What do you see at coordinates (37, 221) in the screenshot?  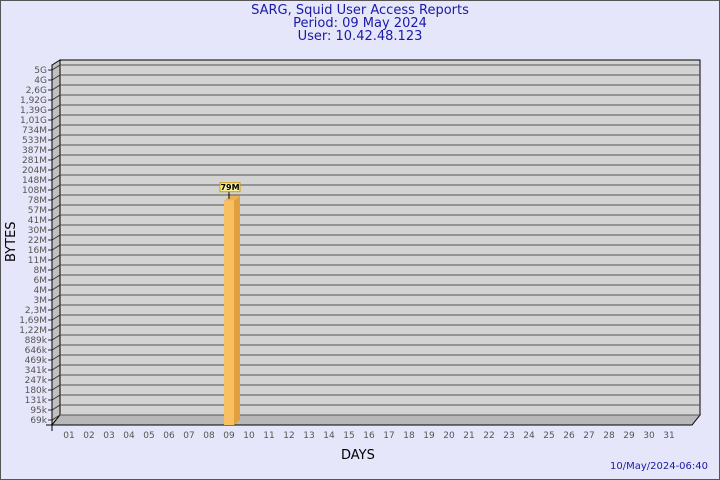 I see `y-tick-label: 41M` at bounding box center [37, 221].